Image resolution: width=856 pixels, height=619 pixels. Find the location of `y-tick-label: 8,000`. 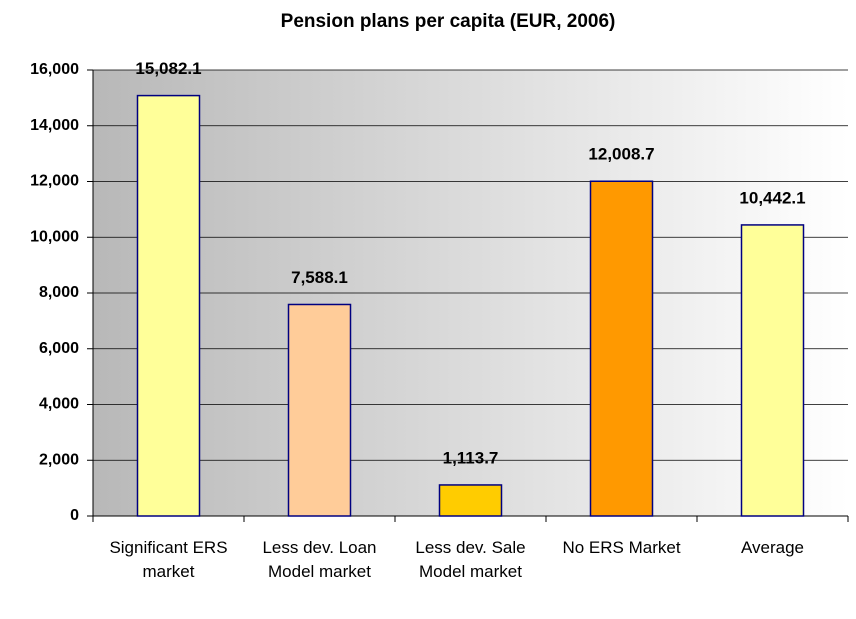

y-tick-label: 8,000 is located at coordinates (59, 292).